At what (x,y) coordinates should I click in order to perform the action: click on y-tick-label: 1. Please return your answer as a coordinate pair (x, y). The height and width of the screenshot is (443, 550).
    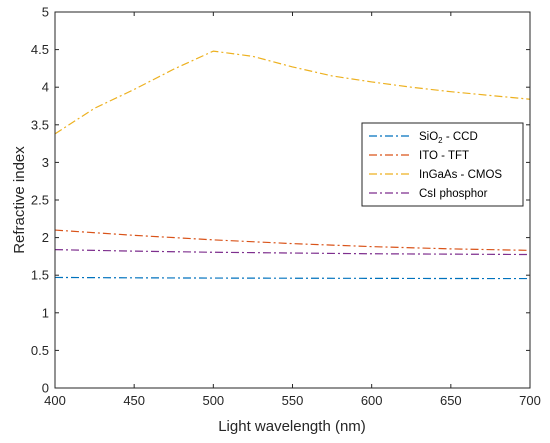
    Looking at the image, I should click on (45, 312).